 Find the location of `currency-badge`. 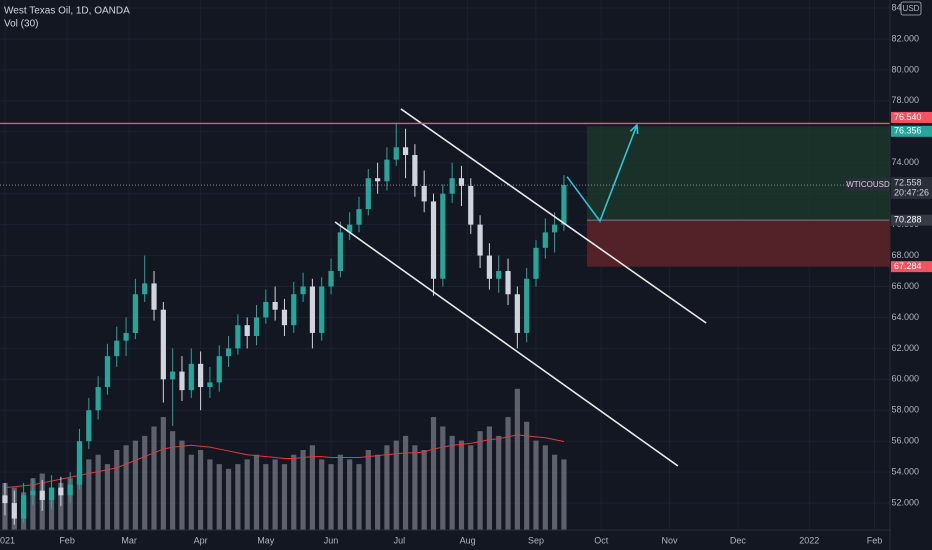

currency-badge is located at coordinates (911, 8).